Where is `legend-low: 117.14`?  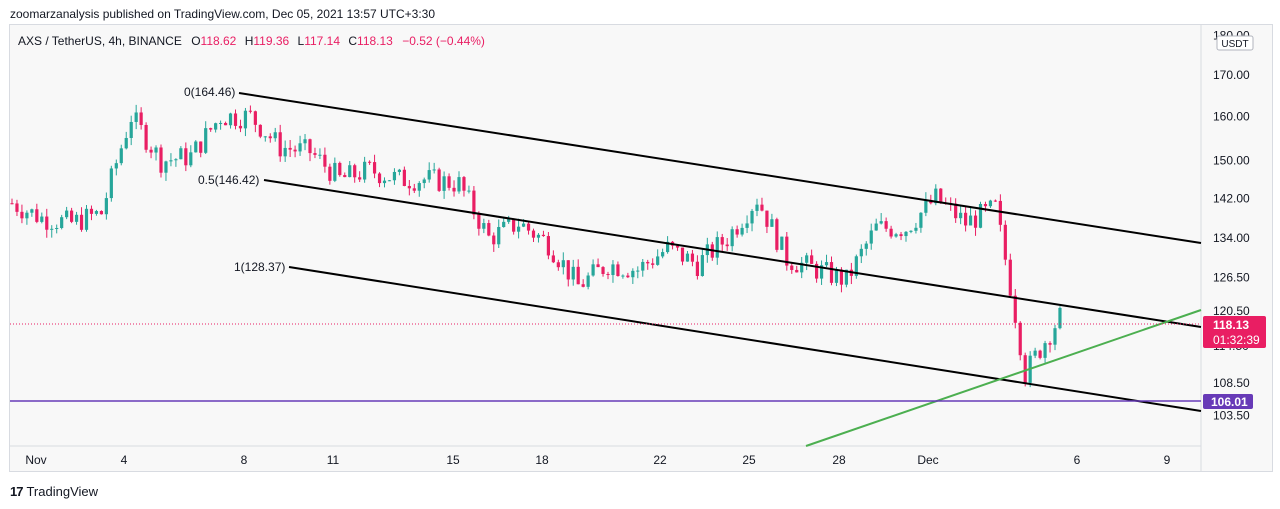
legend-low: 117.14 is located at coordinates (322, 41).